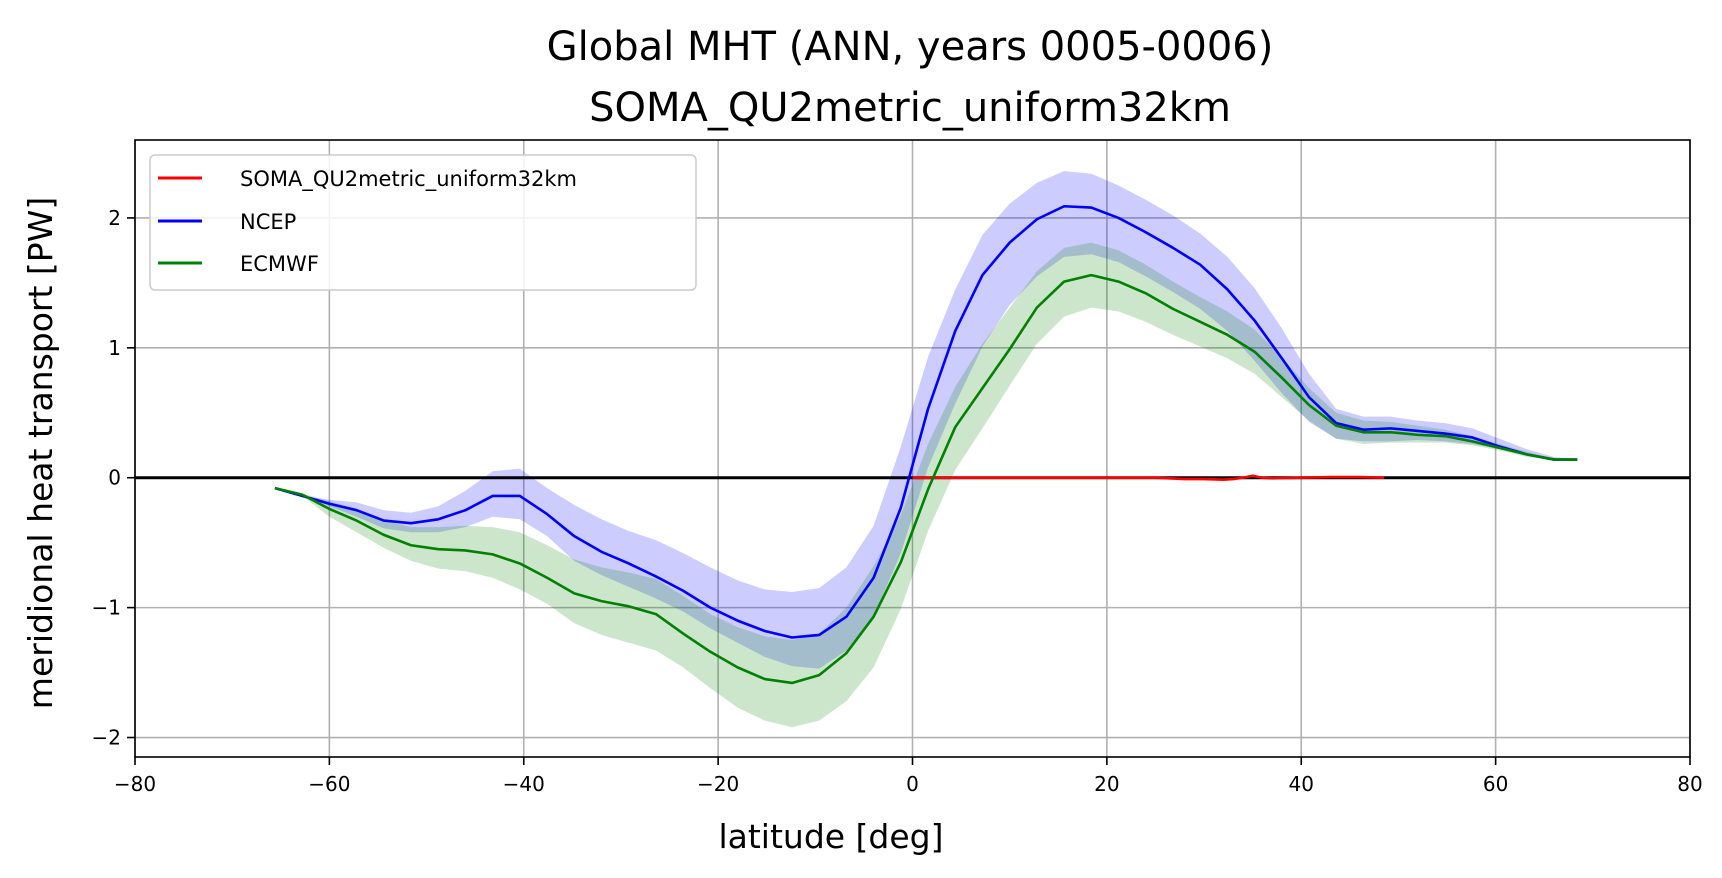 This screenshot has height=878, width=1722. Describe the element at coordinates (114, 218) in the screenshot. I see `y-tick-label: 2` at that location.